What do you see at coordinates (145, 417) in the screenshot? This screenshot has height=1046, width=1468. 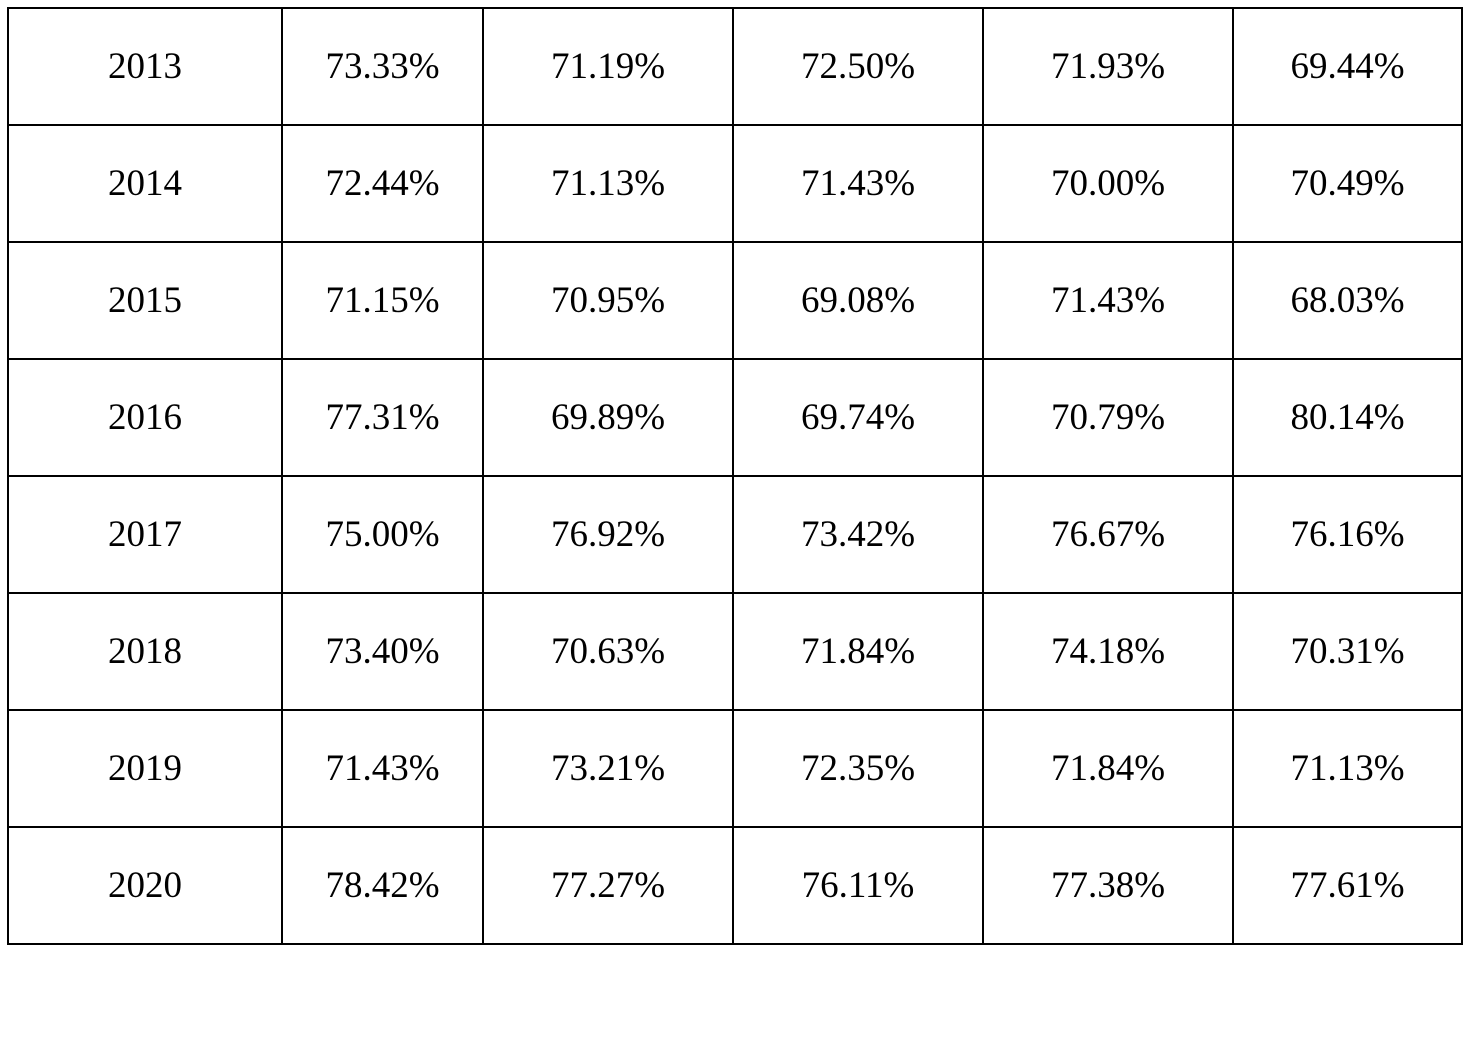 I see `year-cell: 2016` at bounding box center [145, 417].